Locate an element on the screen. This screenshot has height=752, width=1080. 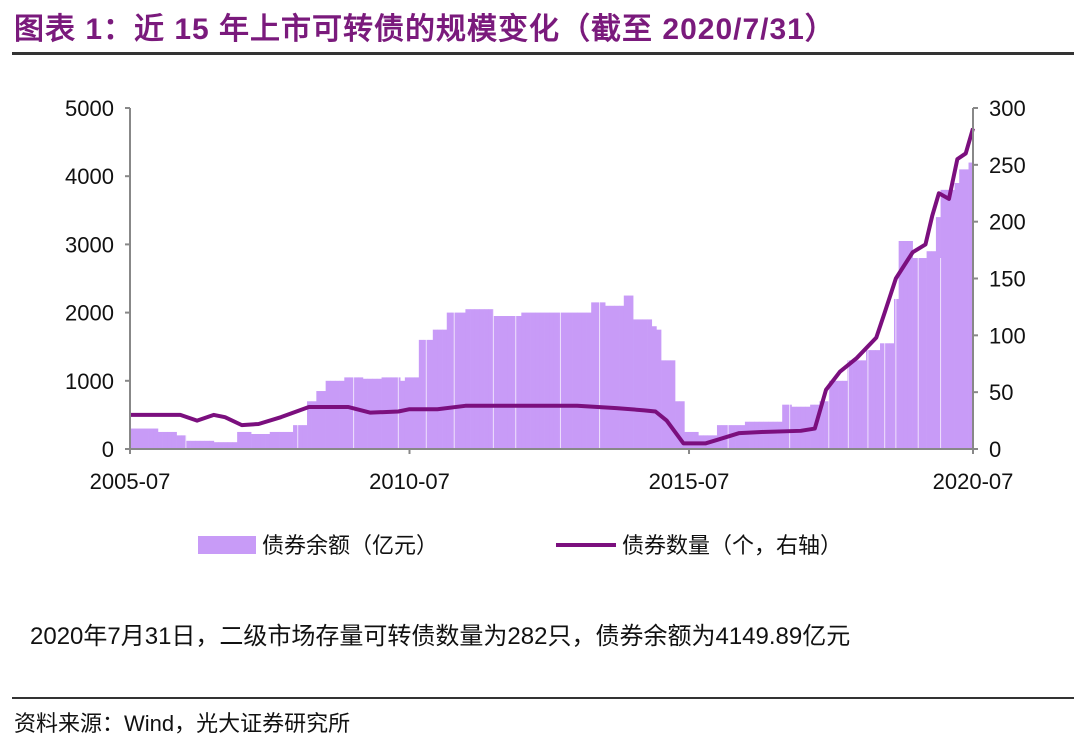
left-tick-label: 1000 is located at coordinates (89, 381).